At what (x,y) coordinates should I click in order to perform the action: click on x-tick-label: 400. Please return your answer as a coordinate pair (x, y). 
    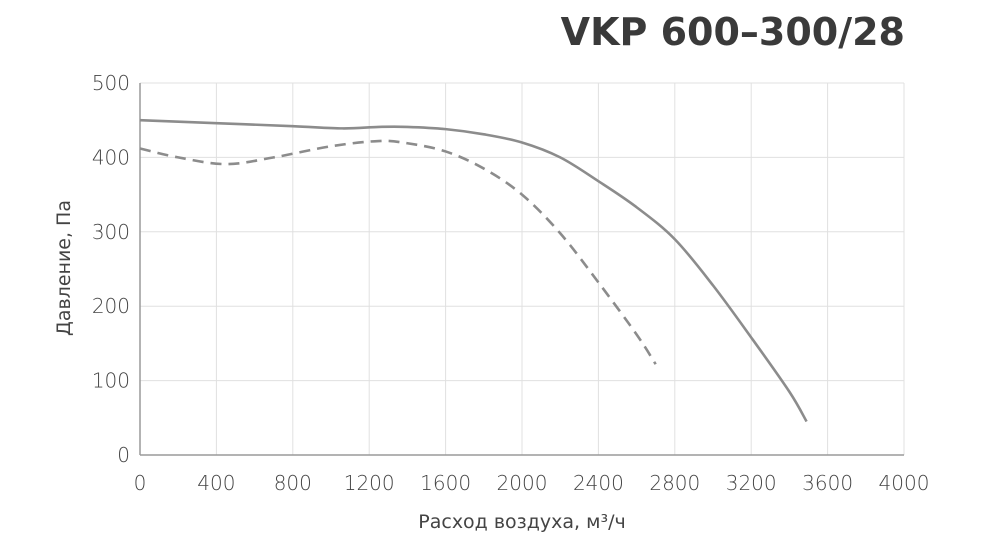
    Looking at the image, I should click on (216, 483).